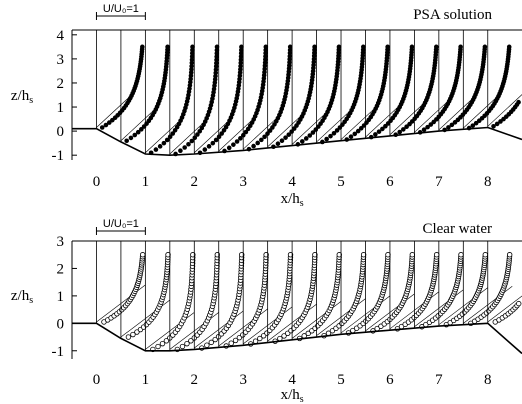 Image resolution: width=522 pixels, height=404 pixels. I want to click on y-axis-title: z/hs, so click(22, 97).